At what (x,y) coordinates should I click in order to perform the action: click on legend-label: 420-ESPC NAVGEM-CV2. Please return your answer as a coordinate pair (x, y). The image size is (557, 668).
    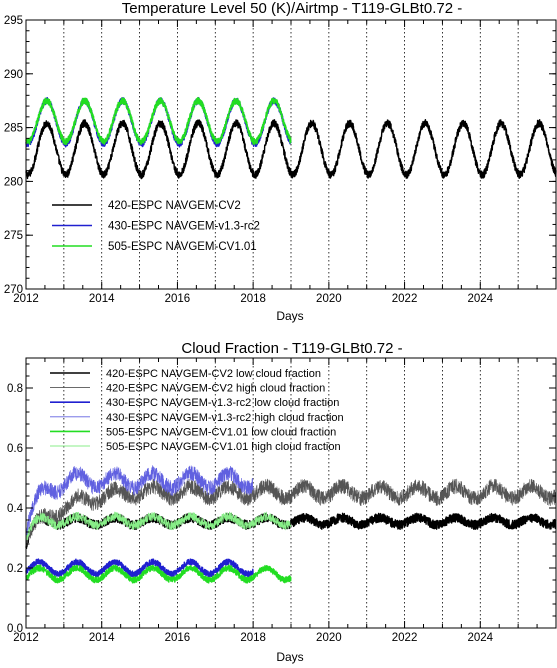
    Looking at the image, I should click on (174, 206).